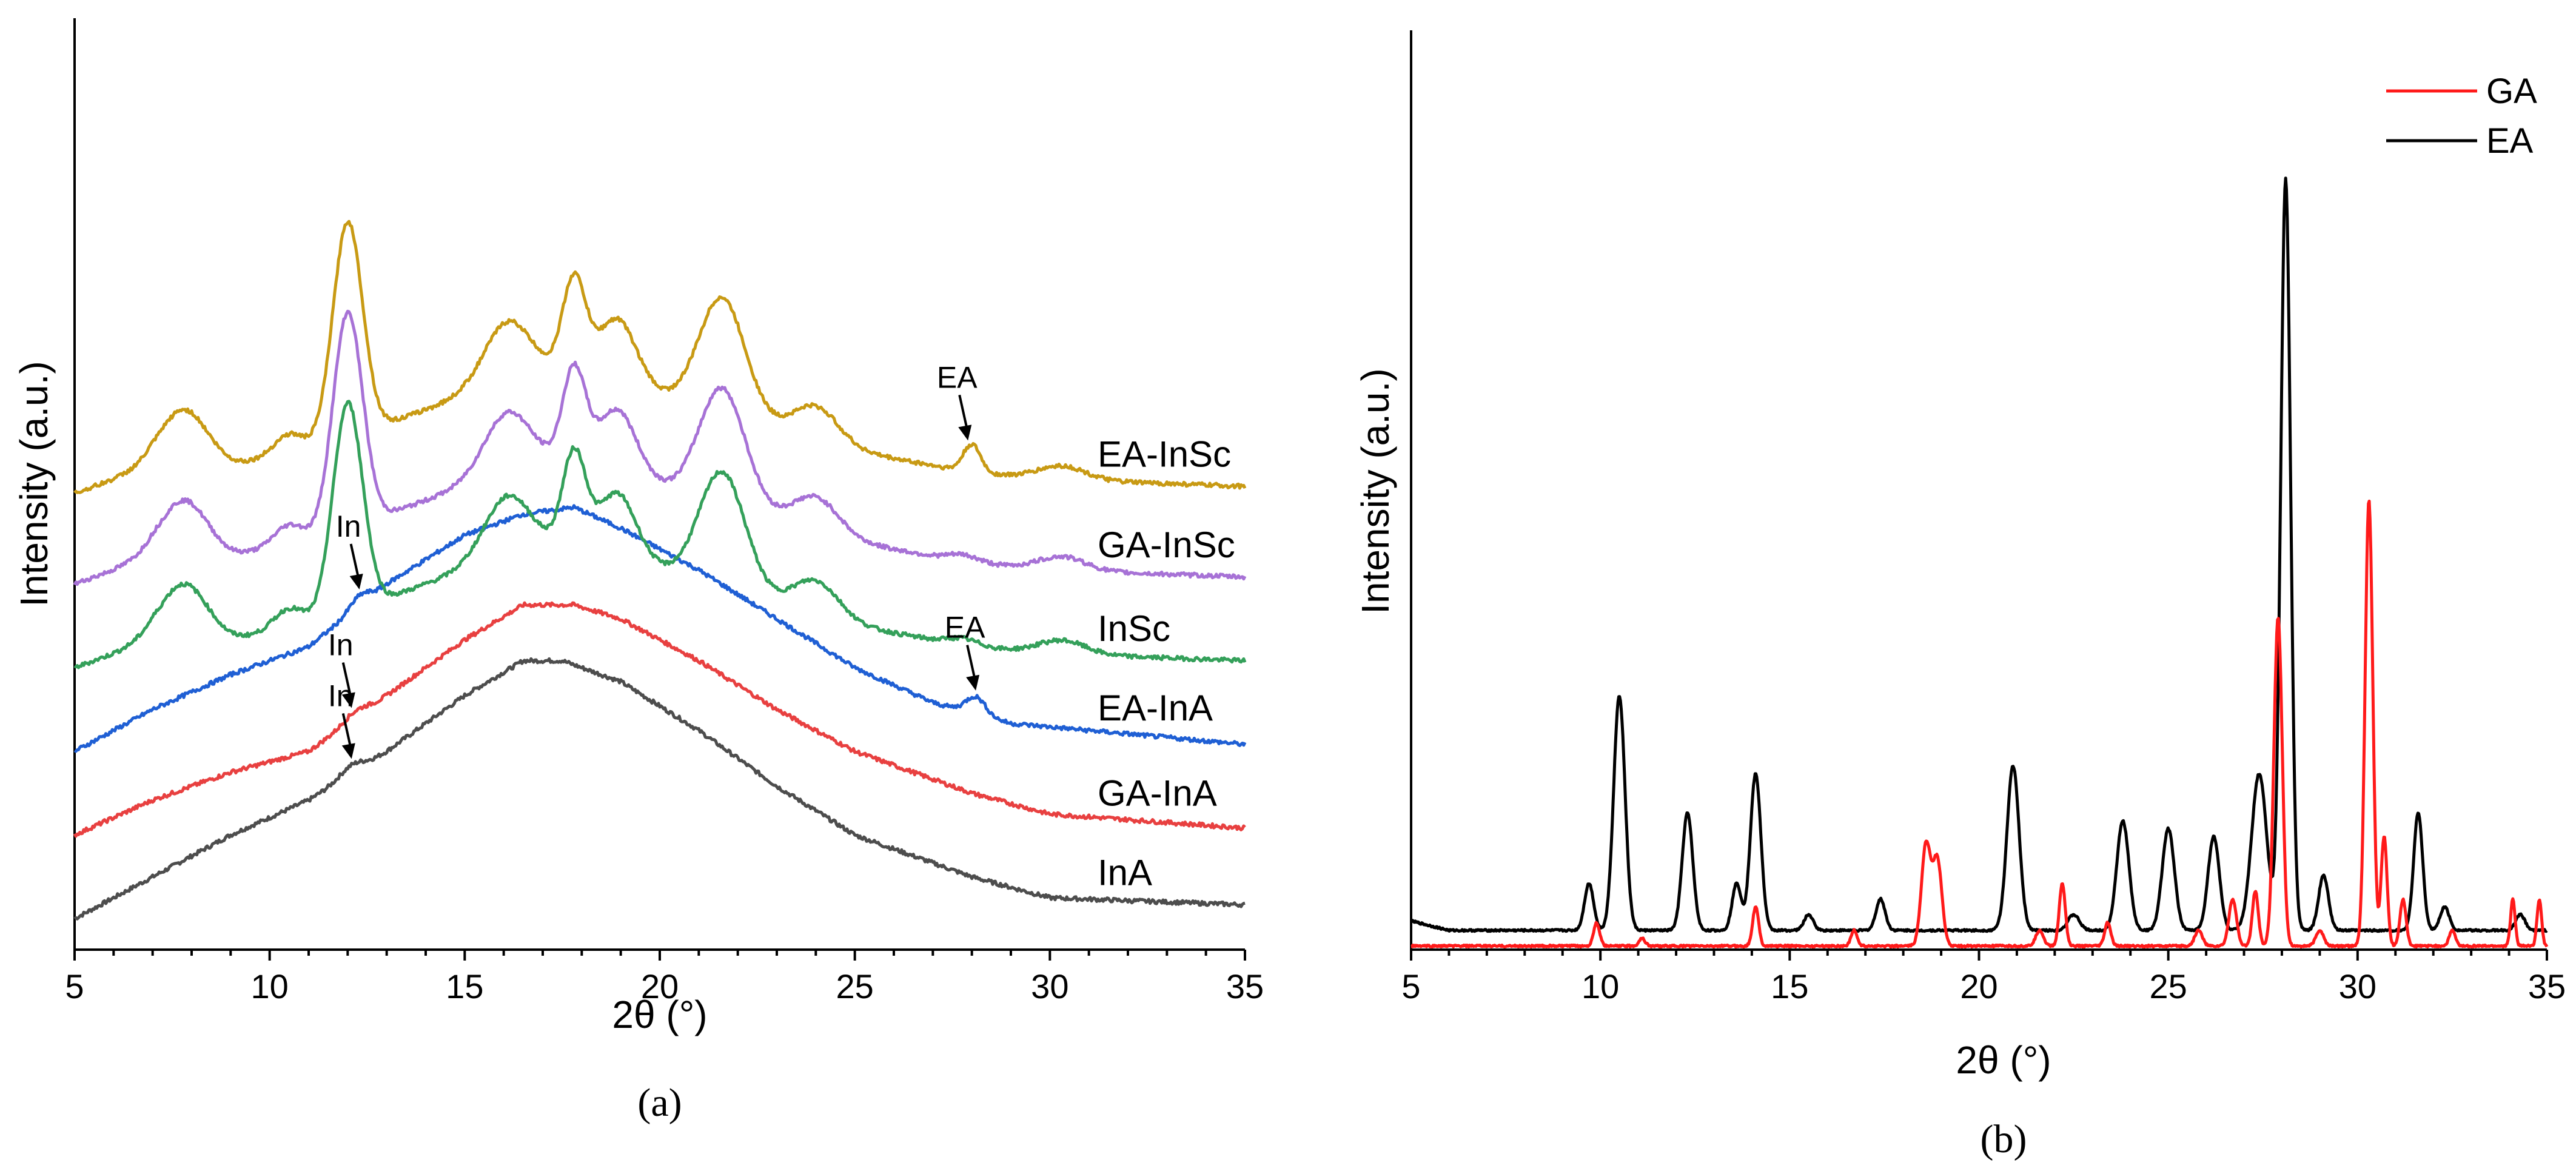 The width and height of the screenshot is (2576, 1171). Describe the element at coordinates (659, 1015) in the screenshot. I see `panel-a-x-title: 2θ (°)` at that location.